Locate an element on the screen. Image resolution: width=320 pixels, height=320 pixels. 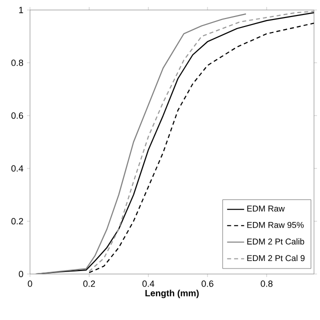
legend-label: EDM 2 Pt Cal 9 is located at coordinates (276, 258).